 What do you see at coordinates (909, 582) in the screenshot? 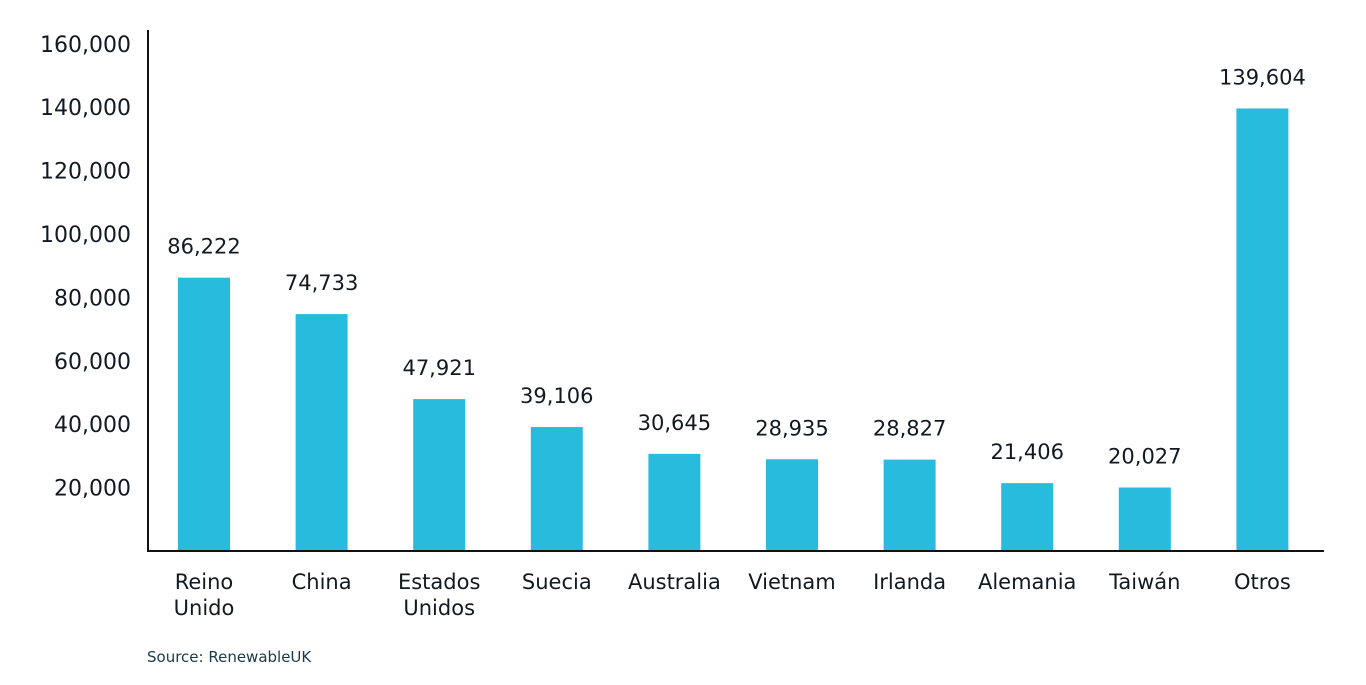
I see `category-label: Irlanda` at bounding box center [909, 582].